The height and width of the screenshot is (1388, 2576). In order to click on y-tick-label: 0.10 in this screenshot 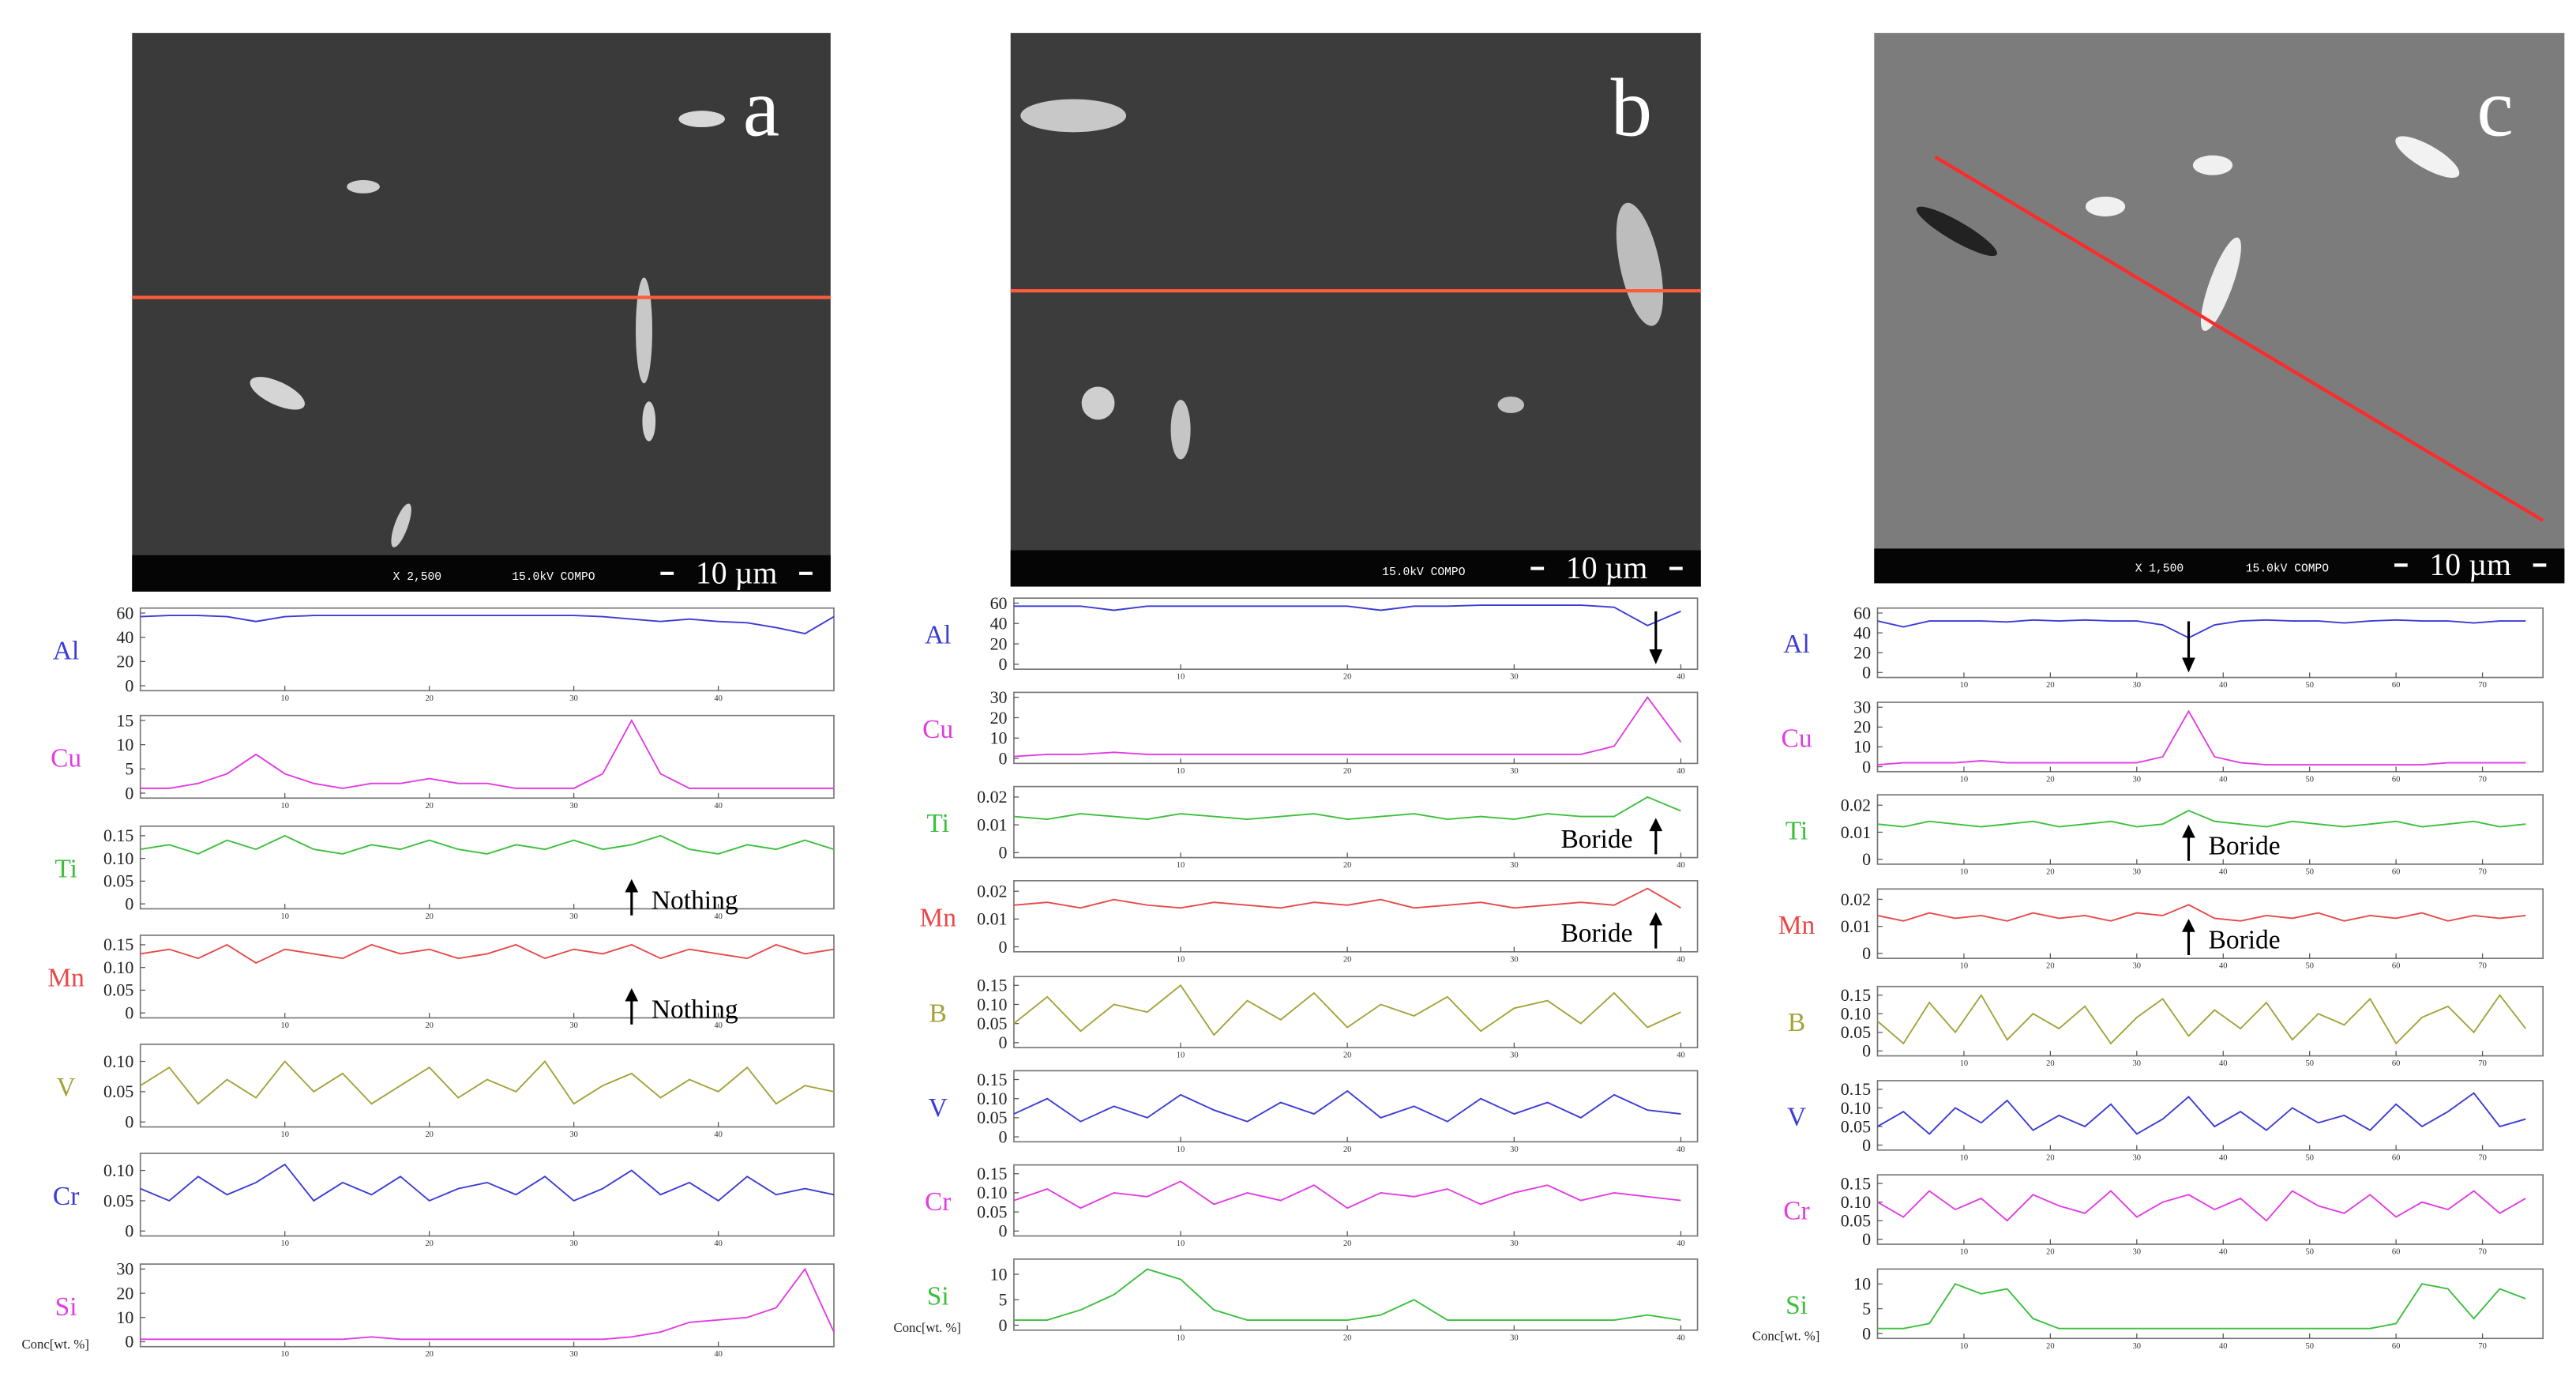, I will do `click(992, 1004)`.